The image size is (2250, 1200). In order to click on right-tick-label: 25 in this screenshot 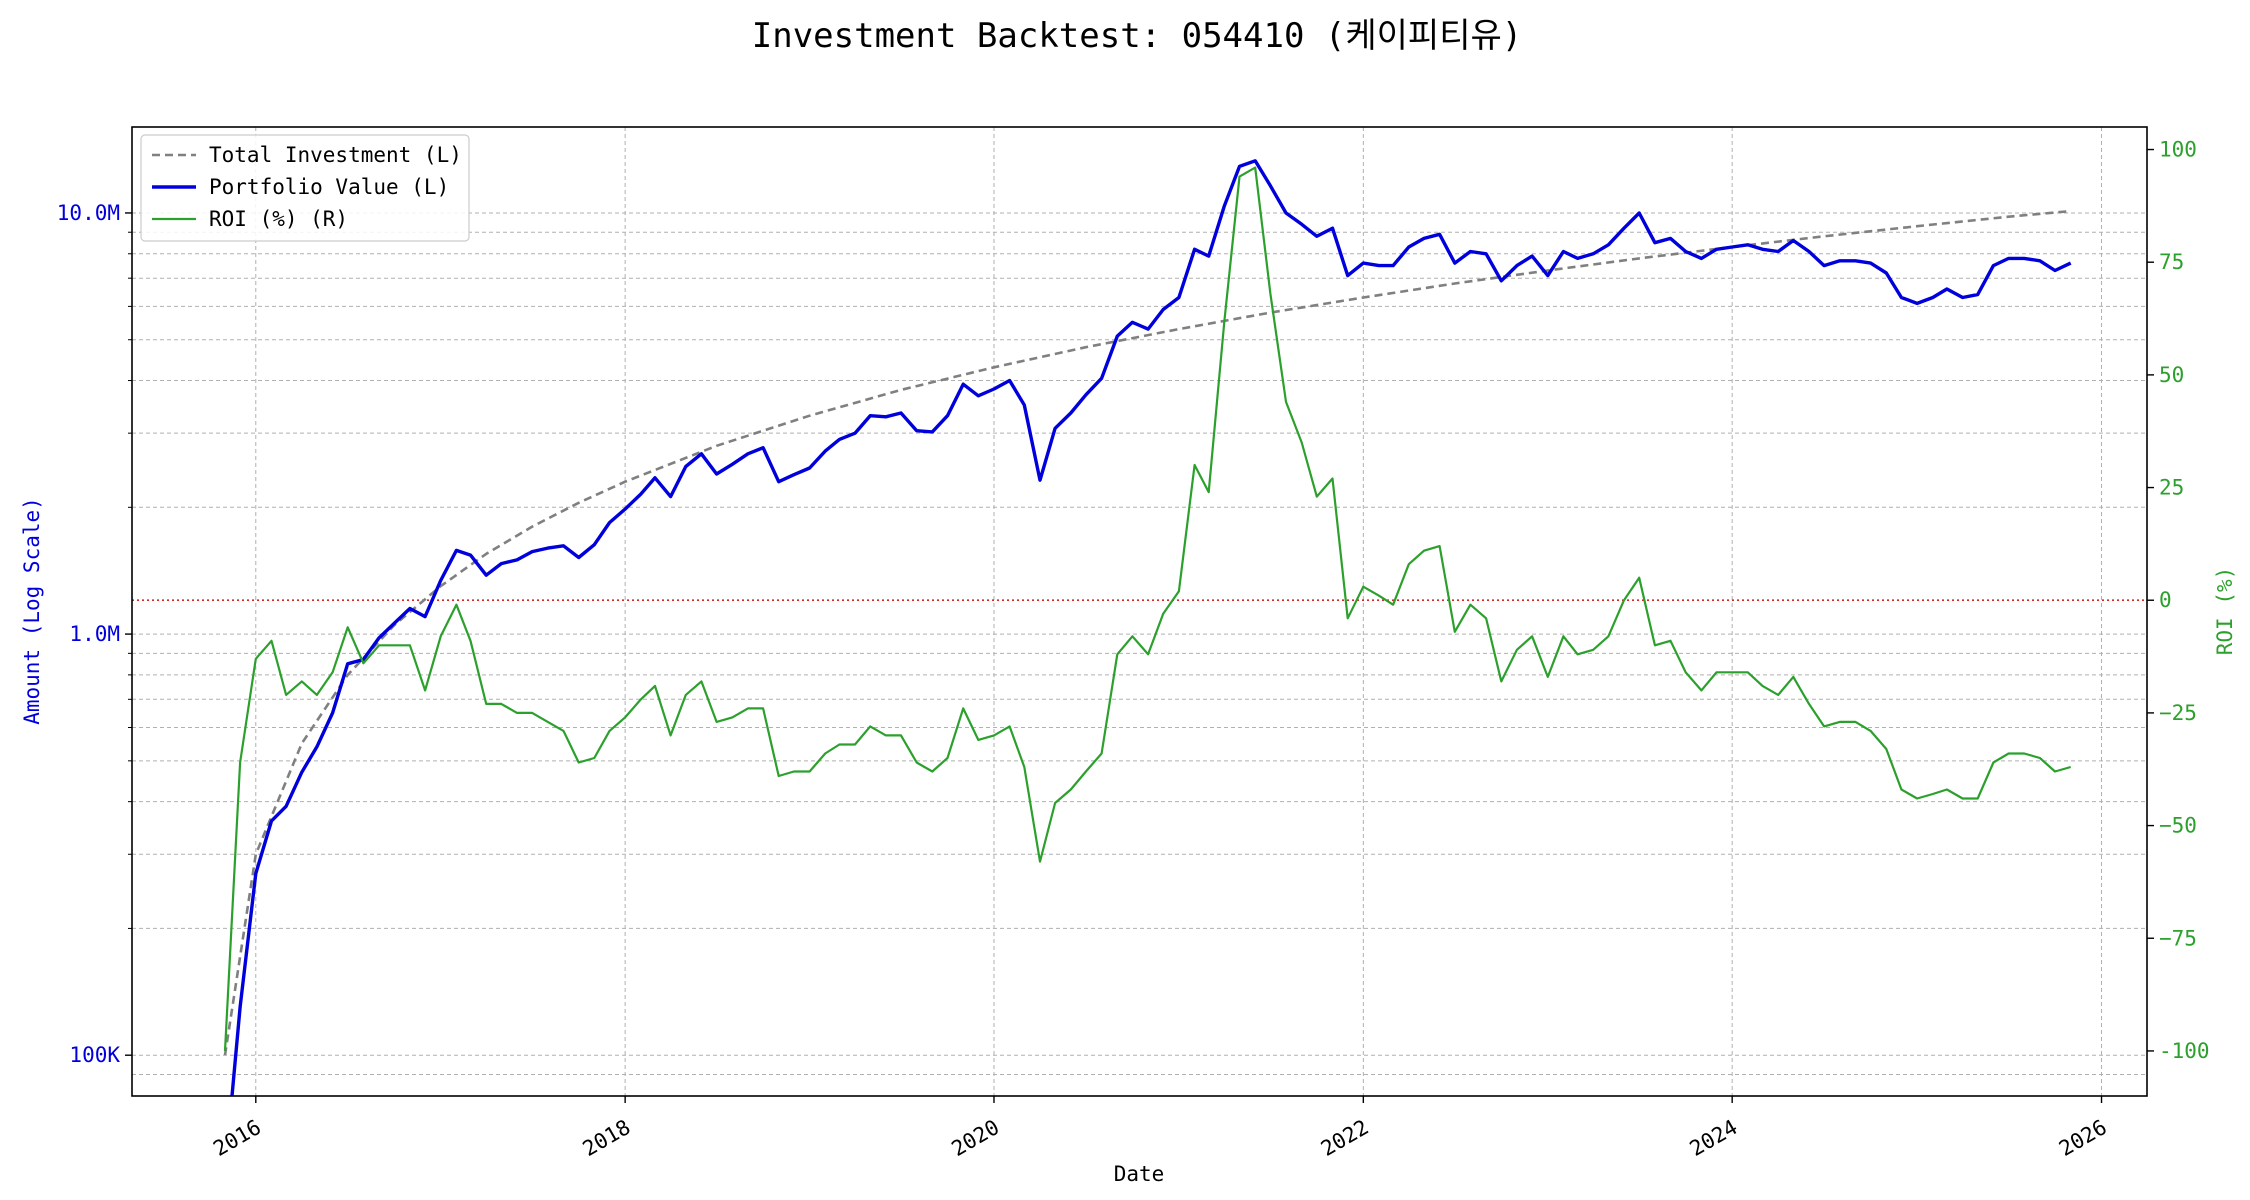, I will do `click(2171, 488)`.